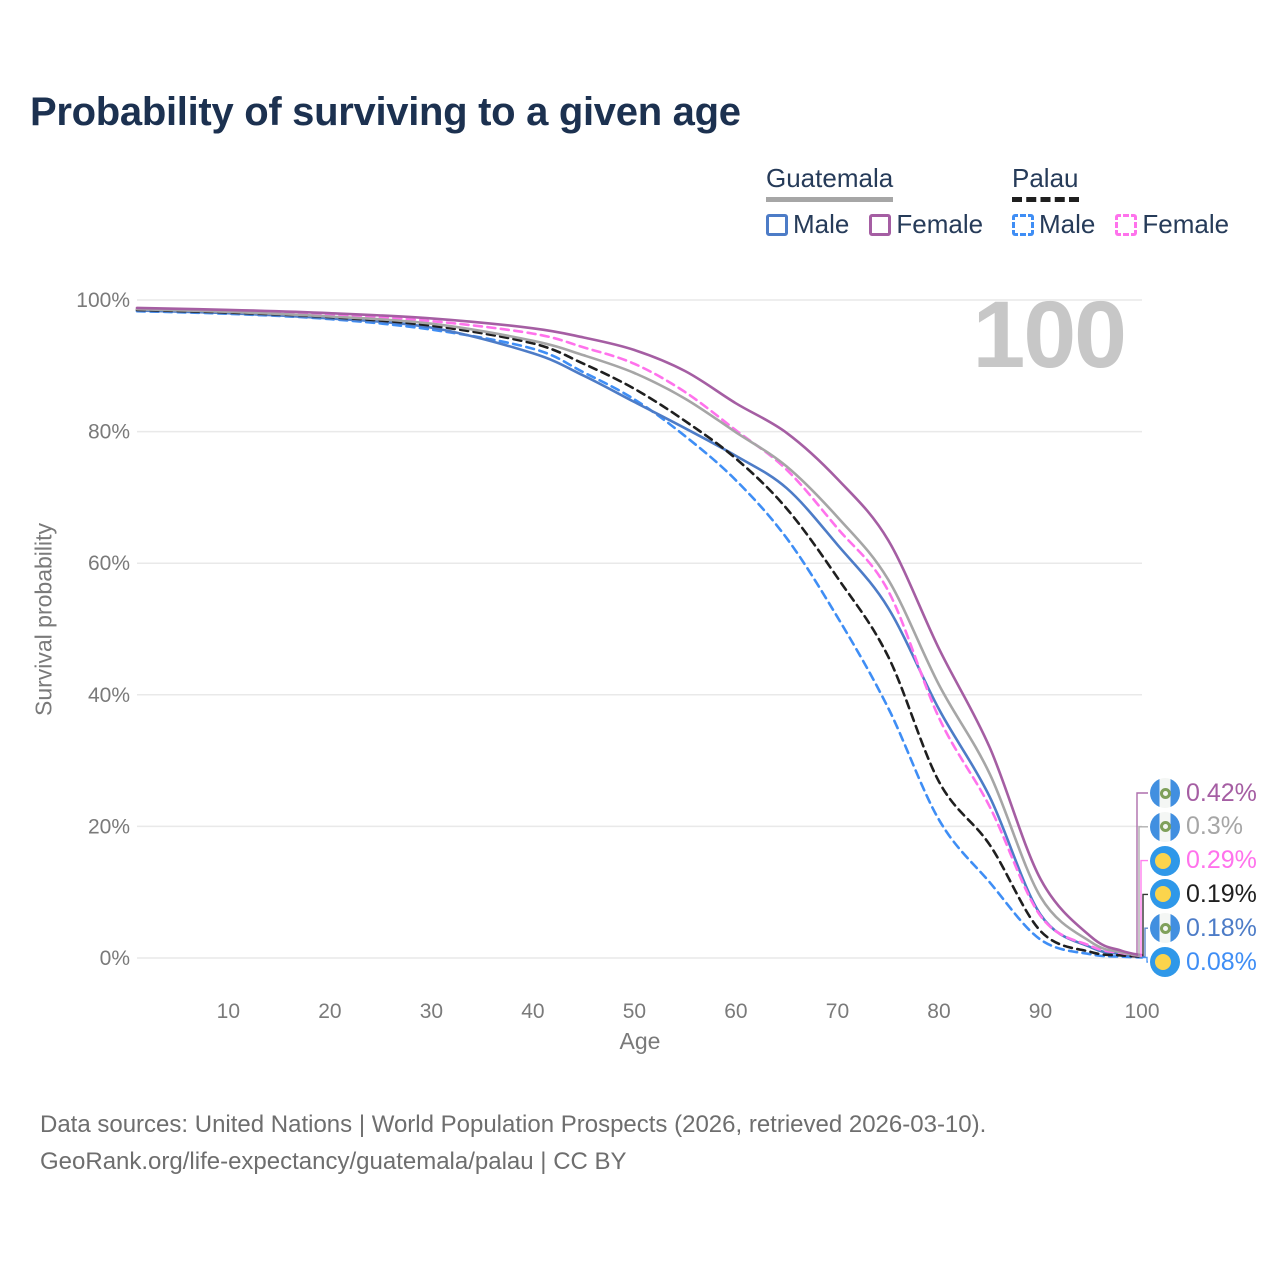 This screenshot has width=1280, height=1280. Describe the element at coordinates (1141, 1011) in the screenshot. I see `x-tick-100: 100` at that location.